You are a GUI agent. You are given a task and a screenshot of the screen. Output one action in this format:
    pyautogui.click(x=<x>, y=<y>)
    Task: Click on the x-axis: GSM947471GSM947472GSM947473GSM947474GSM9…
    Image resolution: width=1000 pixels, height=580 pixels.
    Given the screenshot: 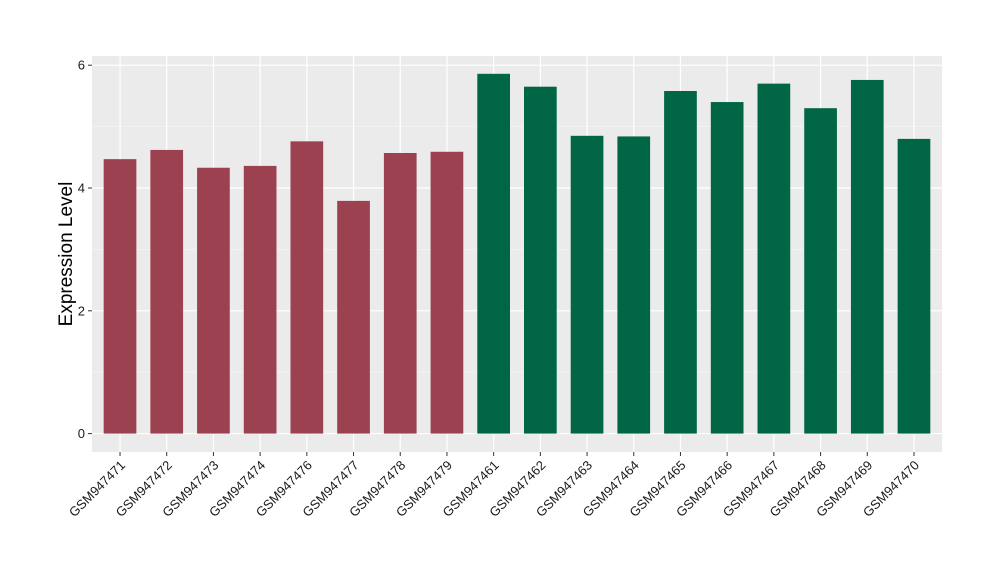 What is the action you would take?
    pyautogui.click(x=494, y=486)
    